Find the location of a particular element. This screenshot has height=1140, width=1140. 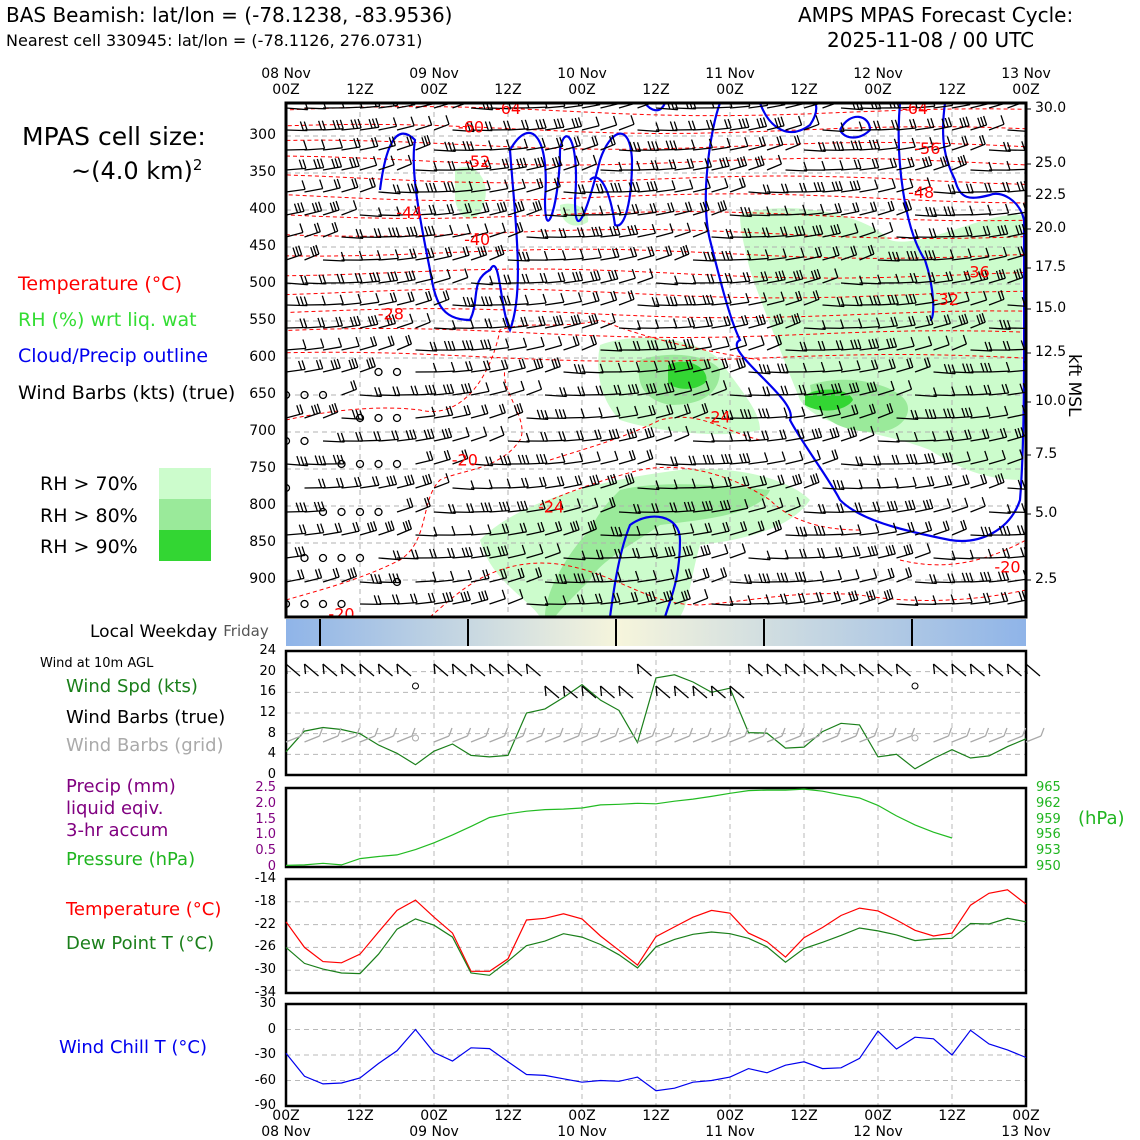

wind10m-barb-flag is located at coordinates (564, 691).